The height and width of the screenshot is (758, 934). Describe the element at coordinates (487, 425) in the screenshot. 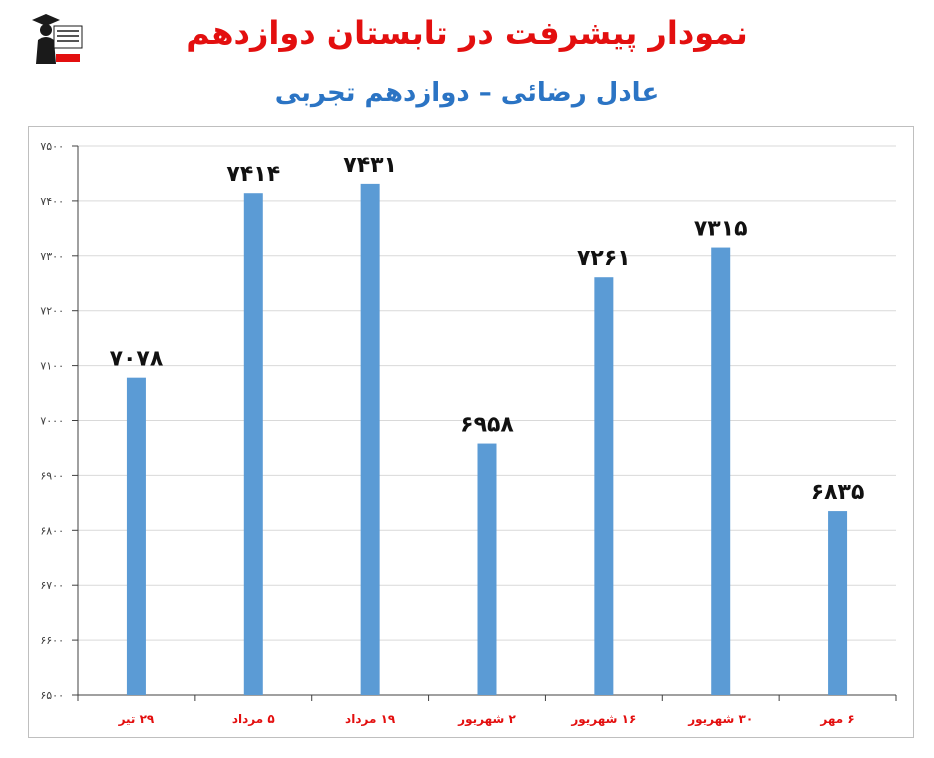

I see `data-label: ۶۹۵۸` at that location.